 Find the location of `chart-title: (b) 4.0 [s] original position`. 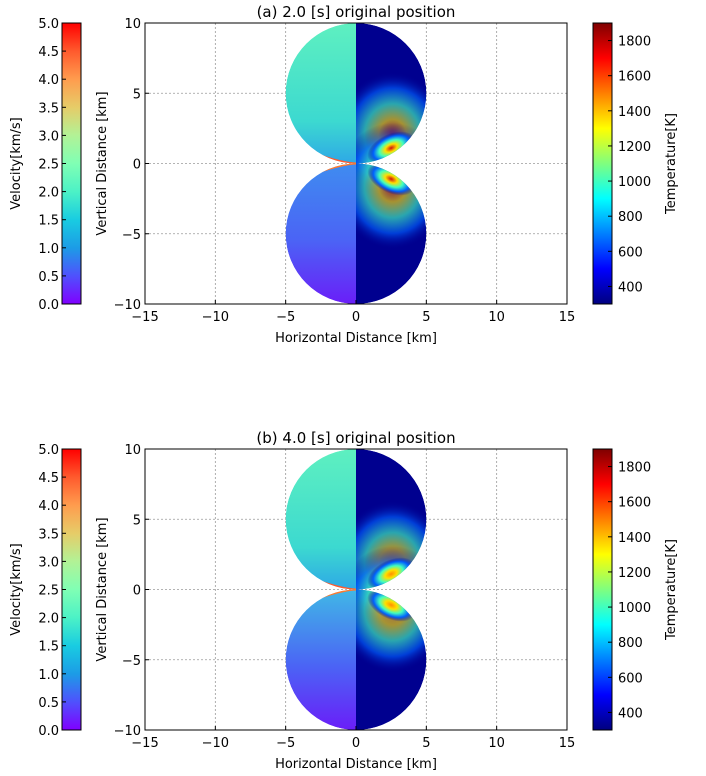

chart-title: (b) 4.0 [s] original position is located at coordinates (355, 438).